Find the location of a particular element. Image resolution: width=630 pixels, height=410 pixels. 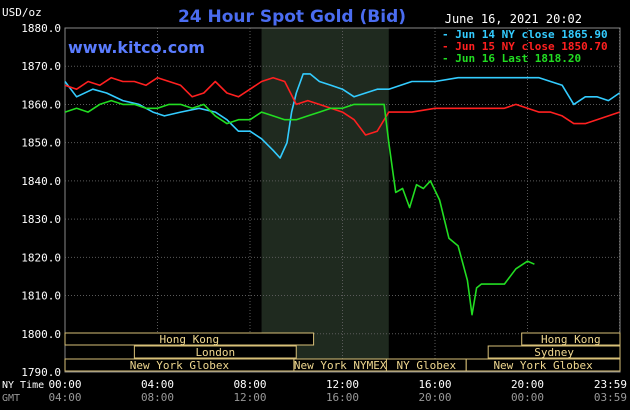

y-tick-label: 1830.0 is located at coordinates (41, 219).